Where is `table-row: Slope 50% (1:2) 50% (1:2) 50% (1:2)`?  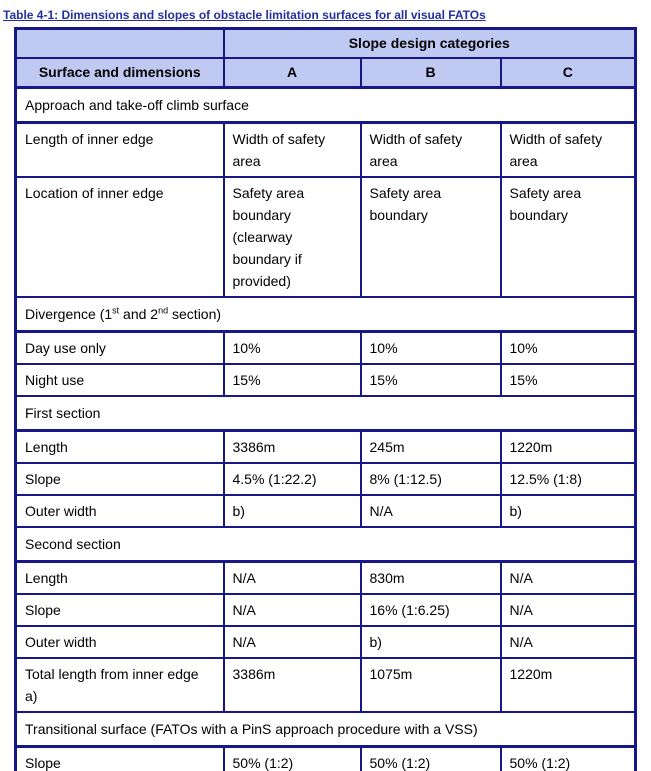 table-row: Slope 50% (1:2) 50% (1:2) 50% (1:2) is located at coordinates (325, 758).